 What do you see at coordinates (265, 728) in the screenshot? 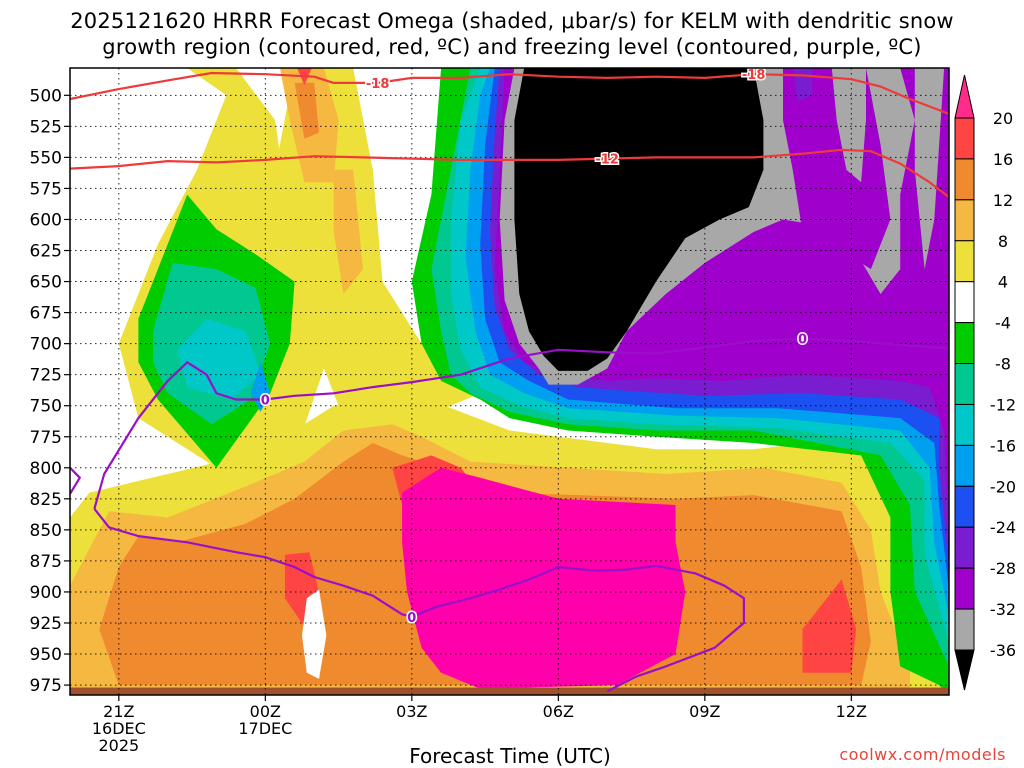
I see `x-tick-label-1-1: 17DEC` at bounding box center [265, 728].